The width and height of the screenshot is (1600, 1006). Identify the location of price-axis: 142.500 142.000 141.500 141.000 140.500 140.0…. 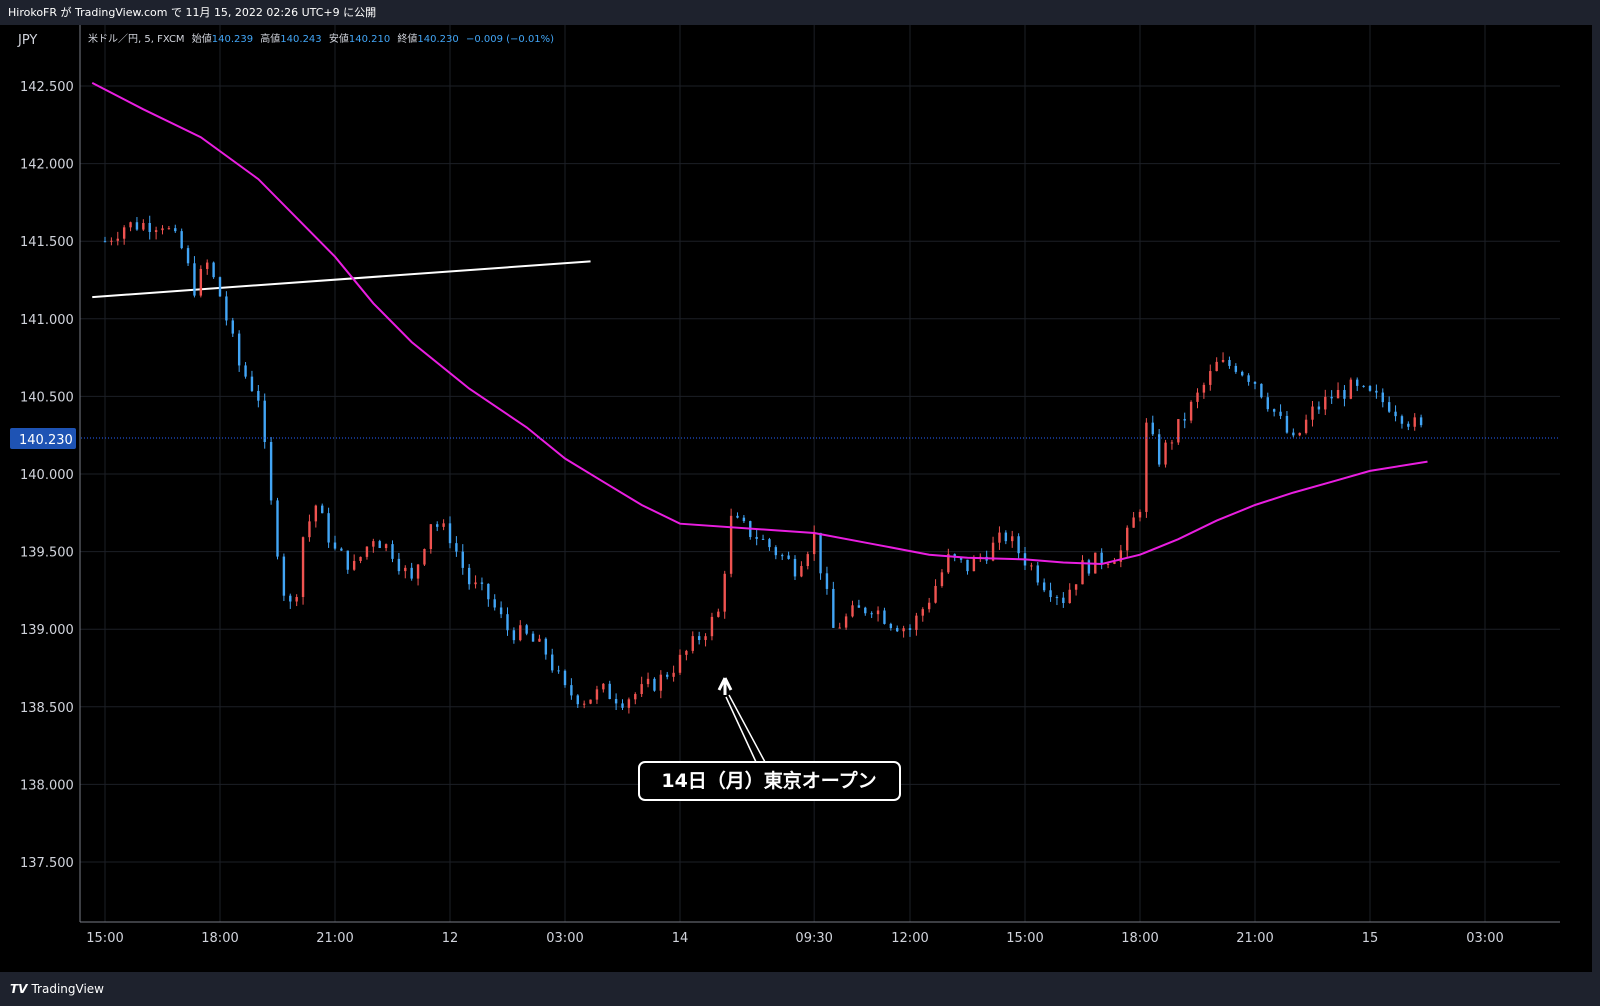
(47, 475).